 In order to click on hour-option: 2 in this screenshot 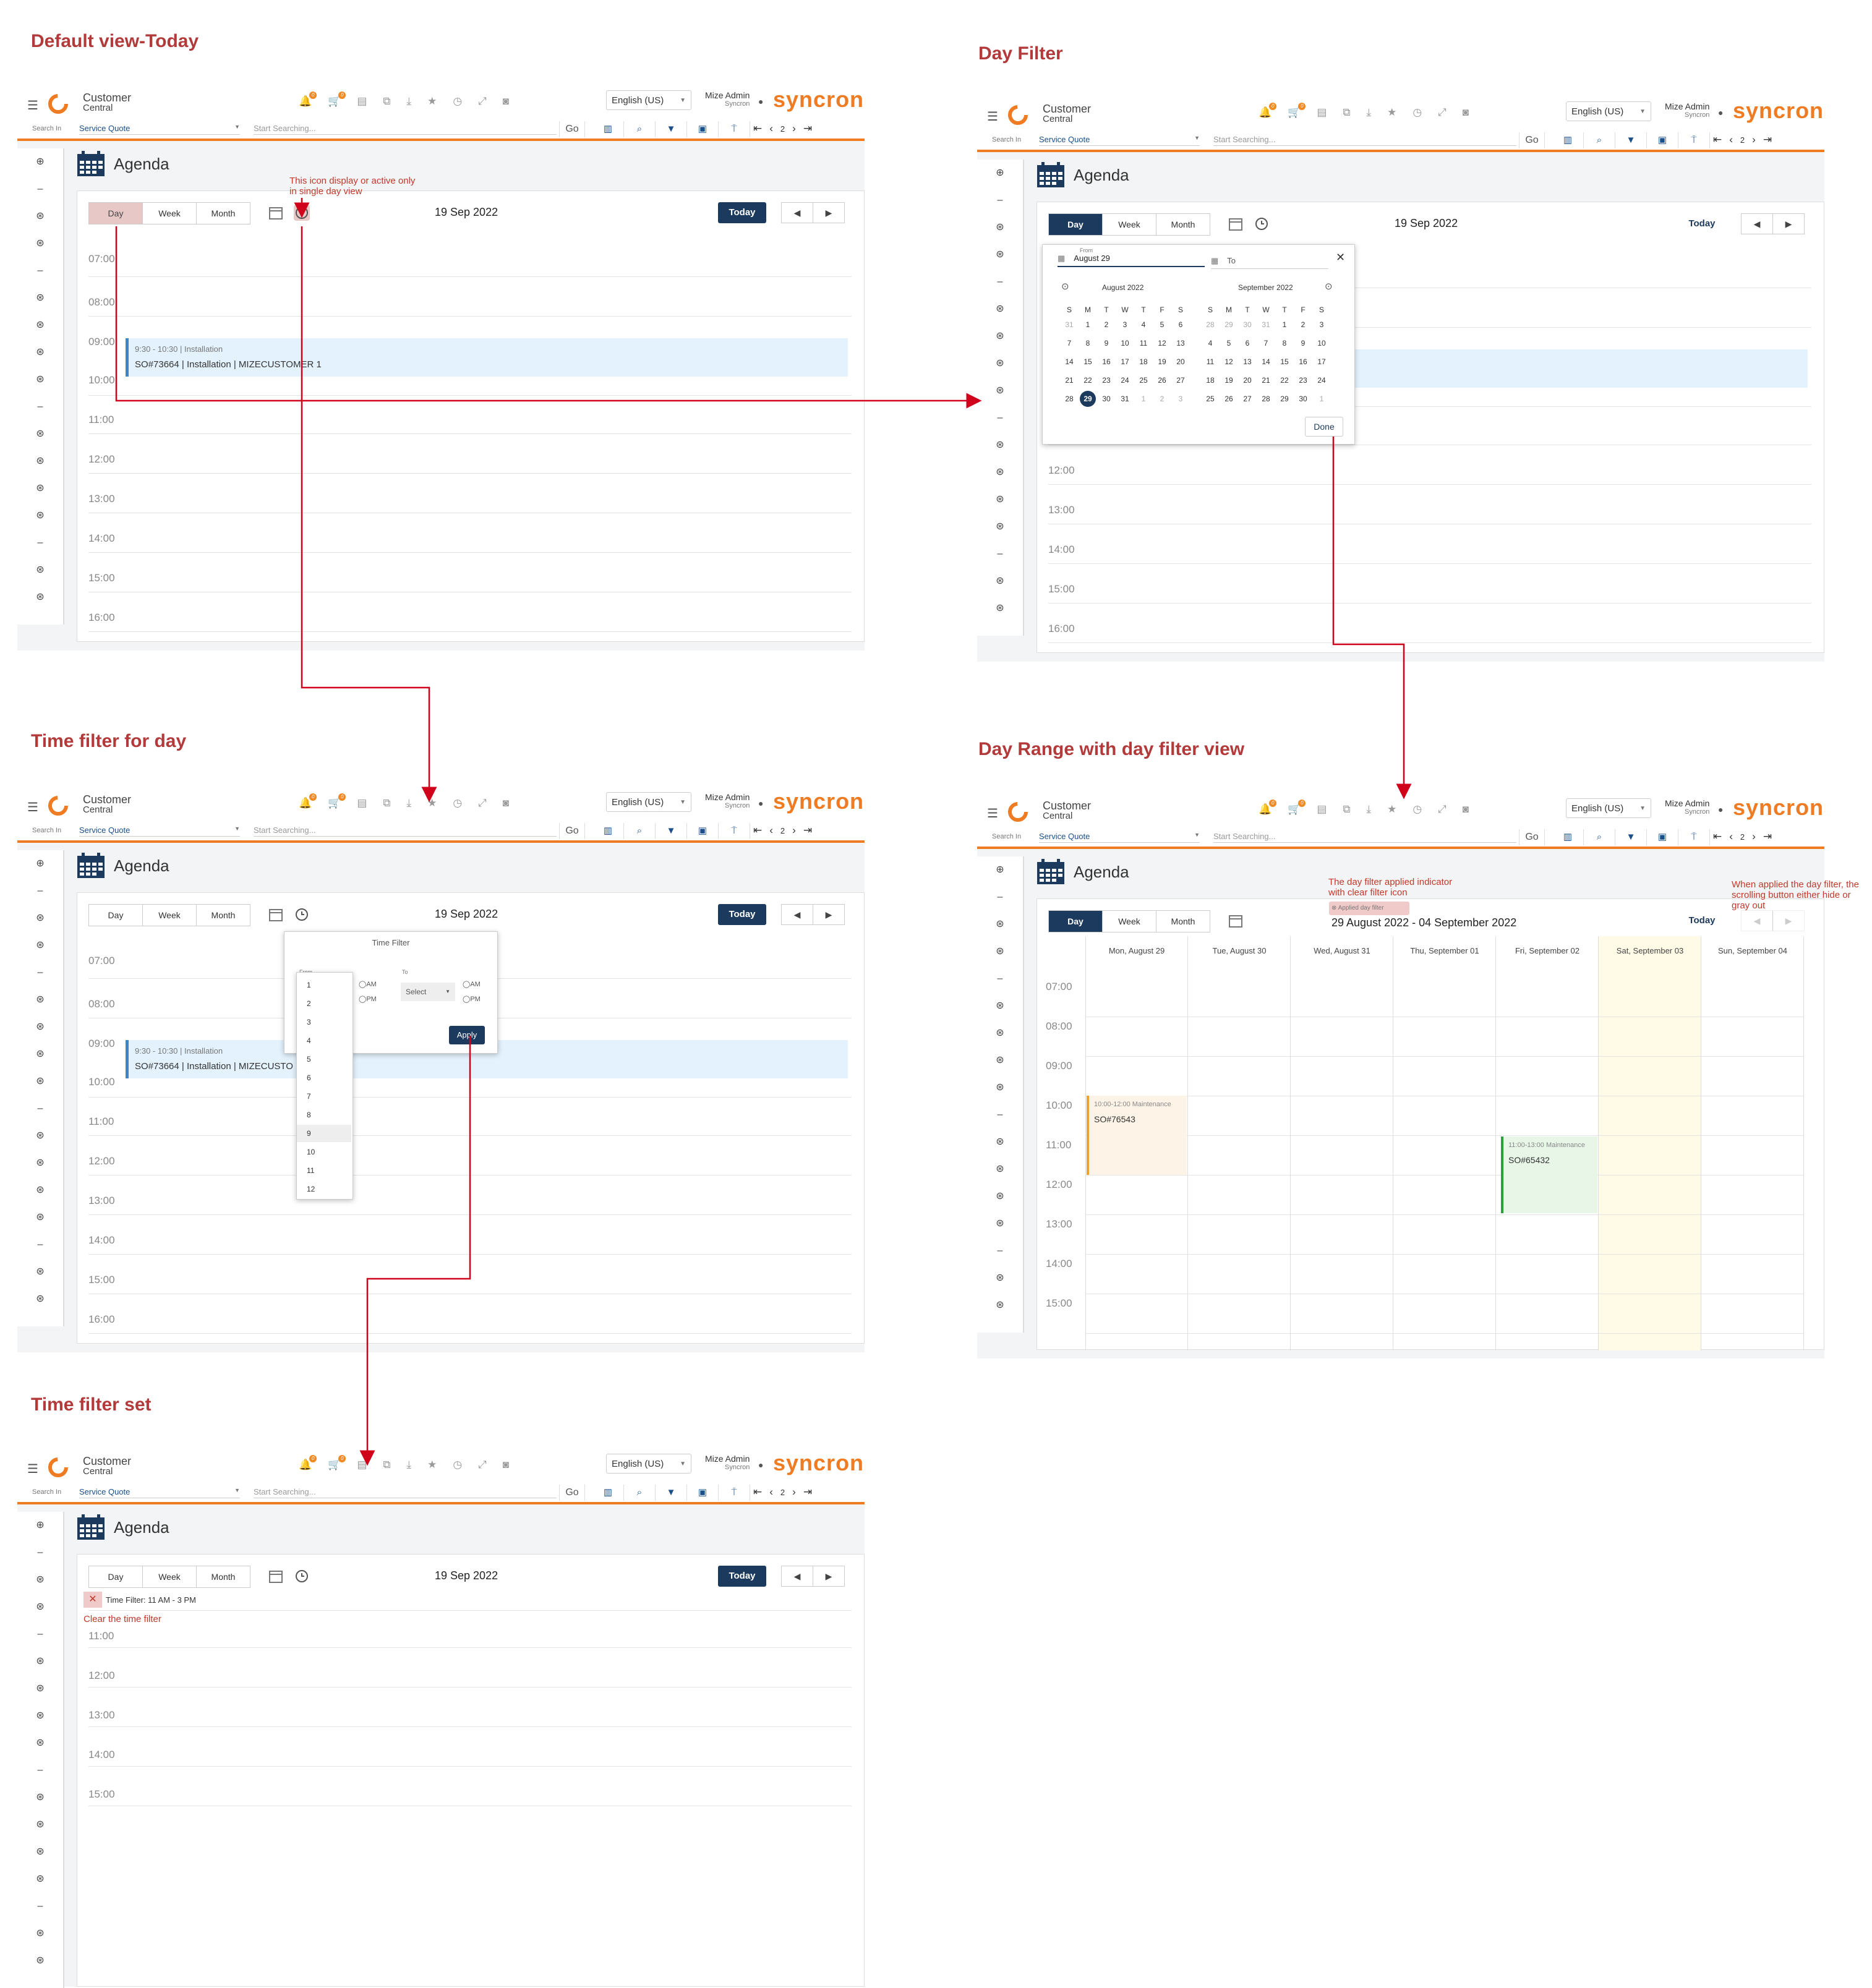, I will do `click(309, 1003)`.